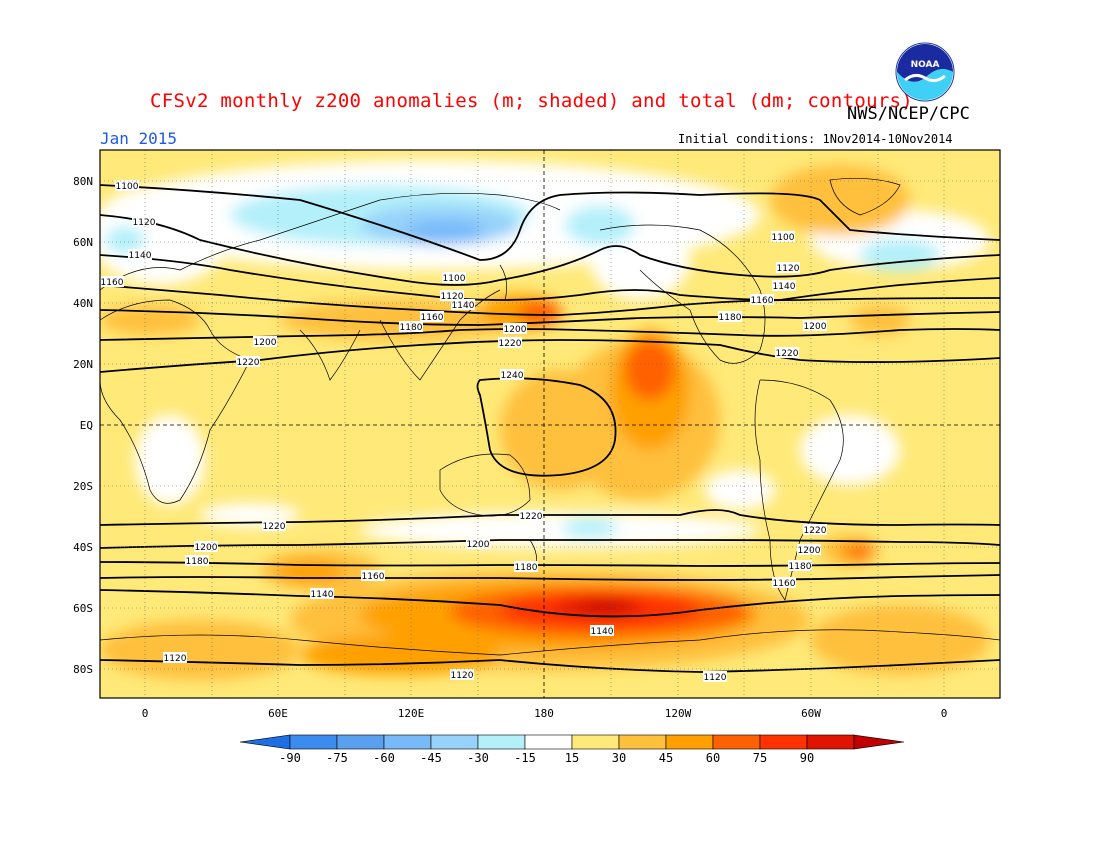 The width and height of the screenshot is (1100, 850). What do you see at coordinates (760, 758) in the screenshot?
I see `colorbar-tick-label: 75` at bounding box center [760, 758].